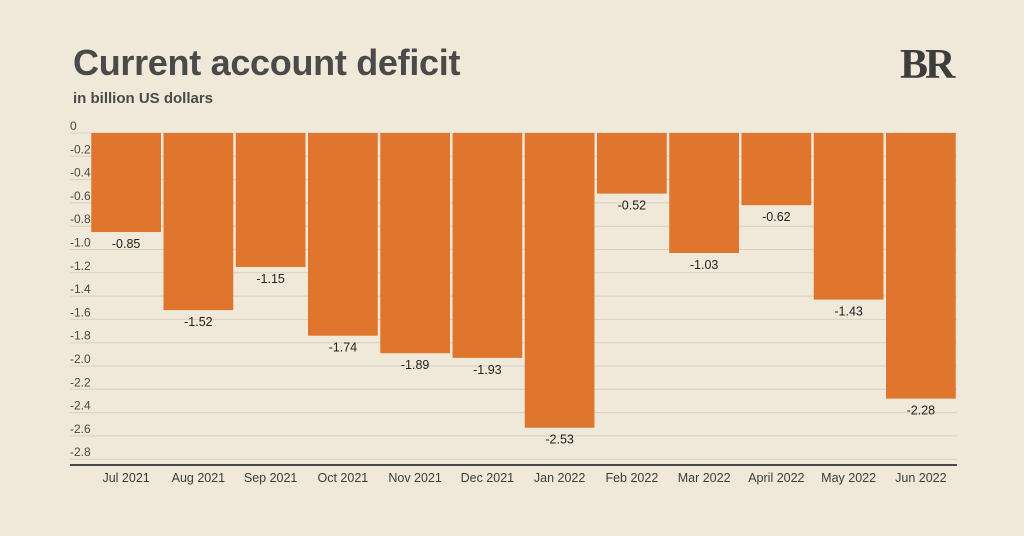 The image size is (1024, 536). Describe the element at coordinates (415, 478) in the screenshot. I see `x-tick-label: Nov 2021` at that location.